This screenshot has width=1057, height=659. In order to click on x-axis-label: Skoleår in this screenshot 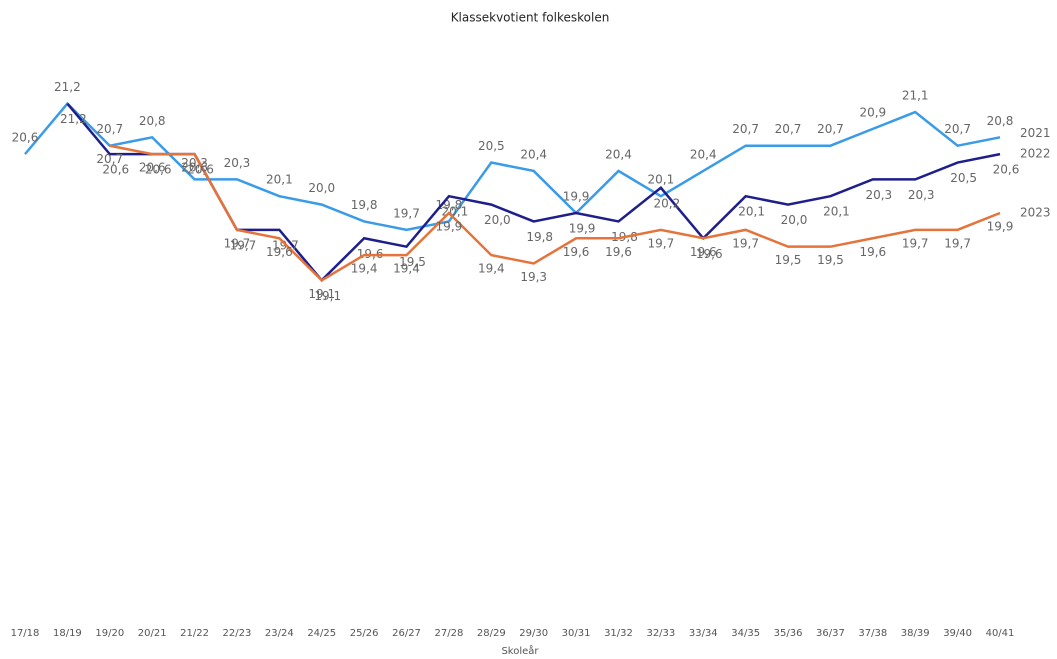, I will do `click(520, 650)`.